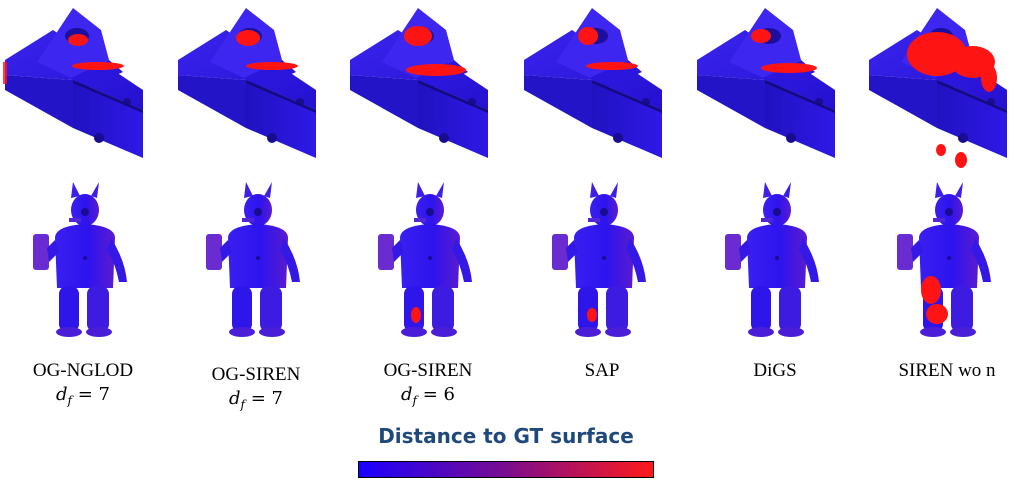 The width and height of the screenshot is (1014, 494). Describe the element at coordinates (506, 436) in the screenshot. I see `colorbar-title: Distance to GT surface` at that location.